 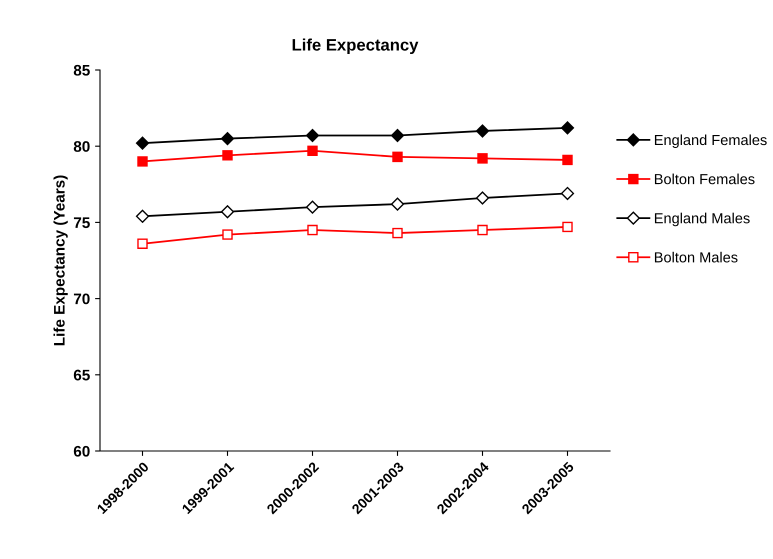 I want to click on y-axis-title: Life Expectancy (Years), so click(x=60, y=260).